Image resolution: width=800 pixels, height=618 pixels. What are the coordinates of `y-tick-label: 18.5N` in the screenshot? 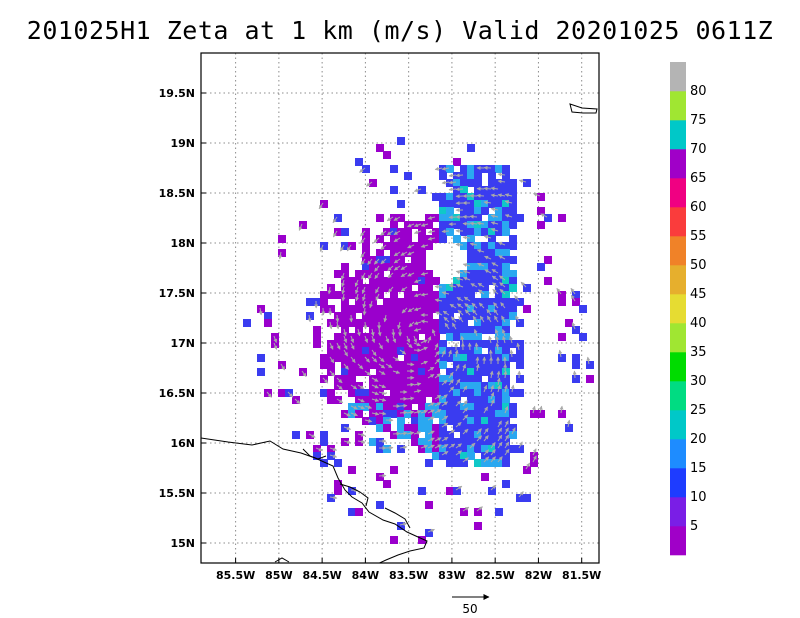 It's located at (177, 193).